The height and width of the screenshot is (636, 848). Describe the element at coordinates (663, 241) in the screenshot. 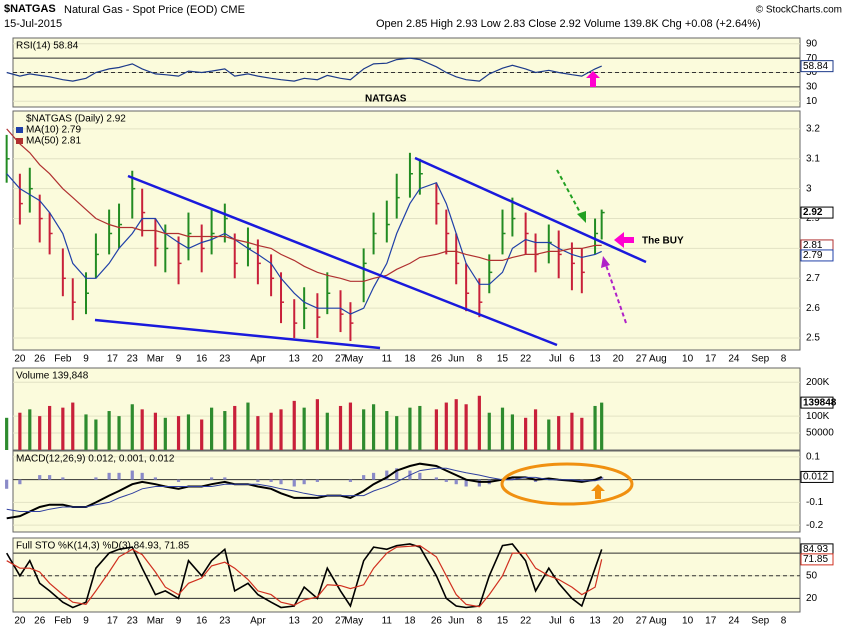

I see `annotation: The BUY` at that location.